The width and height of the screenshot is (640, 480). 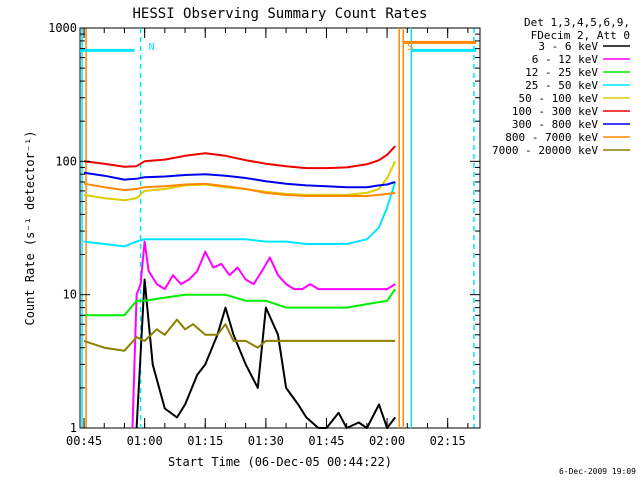 I want to click on x-tick-label-0: 00:45, so click(x=84, y=441).